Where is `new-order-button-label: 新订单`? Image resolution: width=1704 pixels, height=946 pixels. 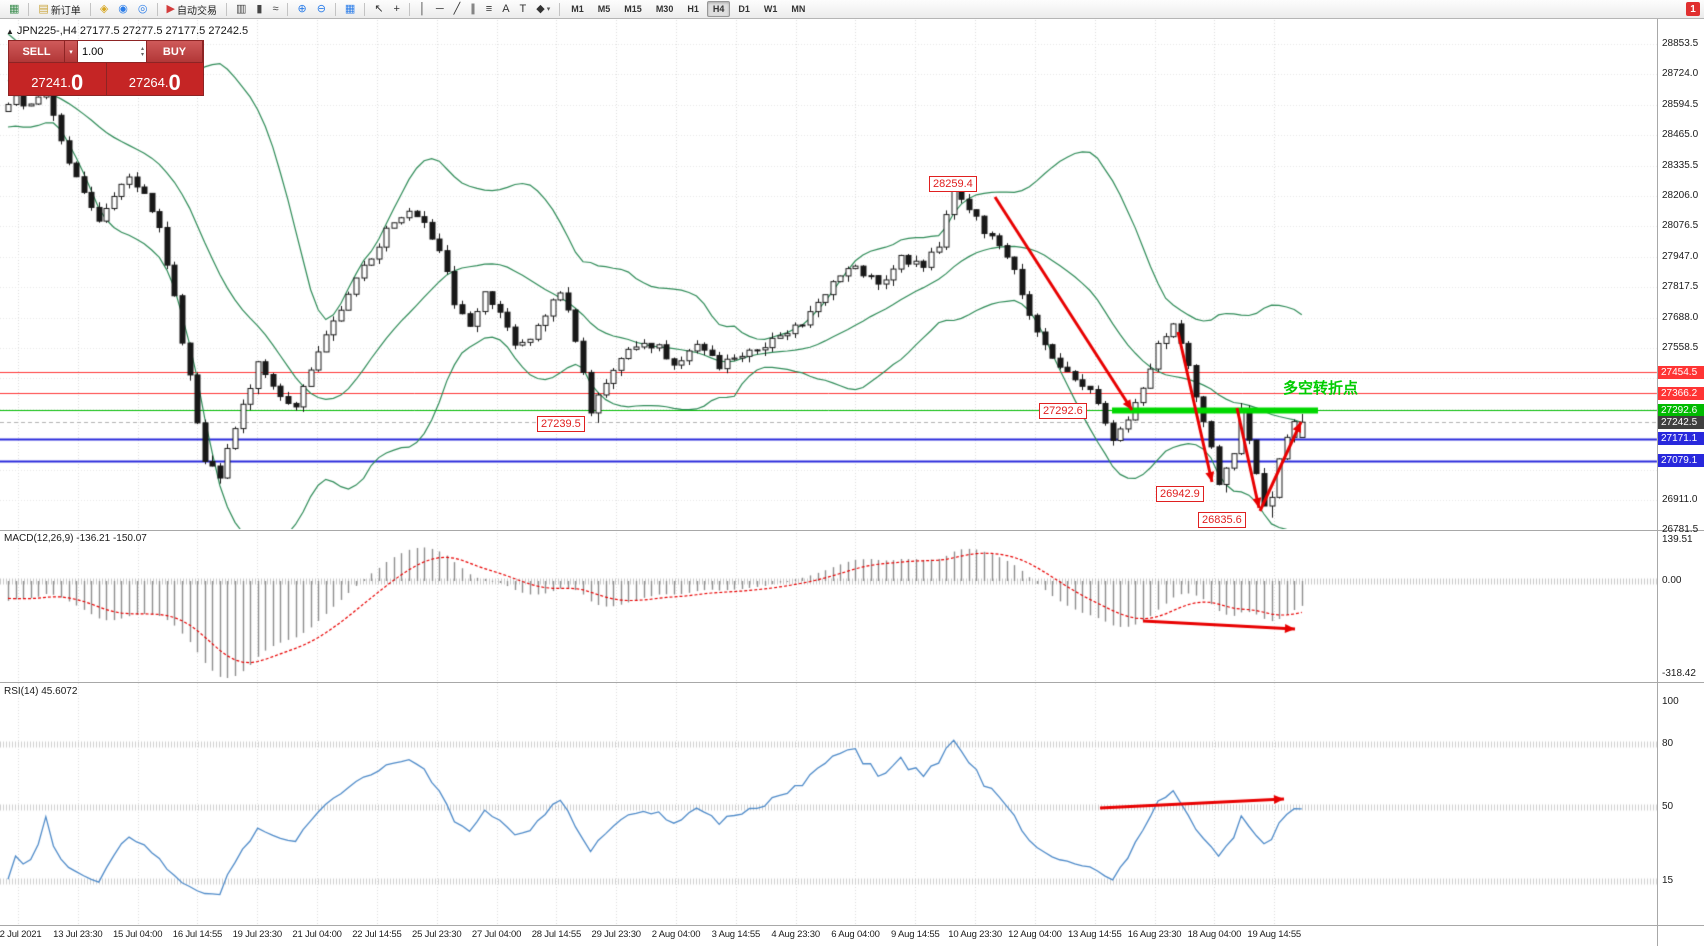
new-order-button-label: 新订单 is located at coordinates (65, 11).